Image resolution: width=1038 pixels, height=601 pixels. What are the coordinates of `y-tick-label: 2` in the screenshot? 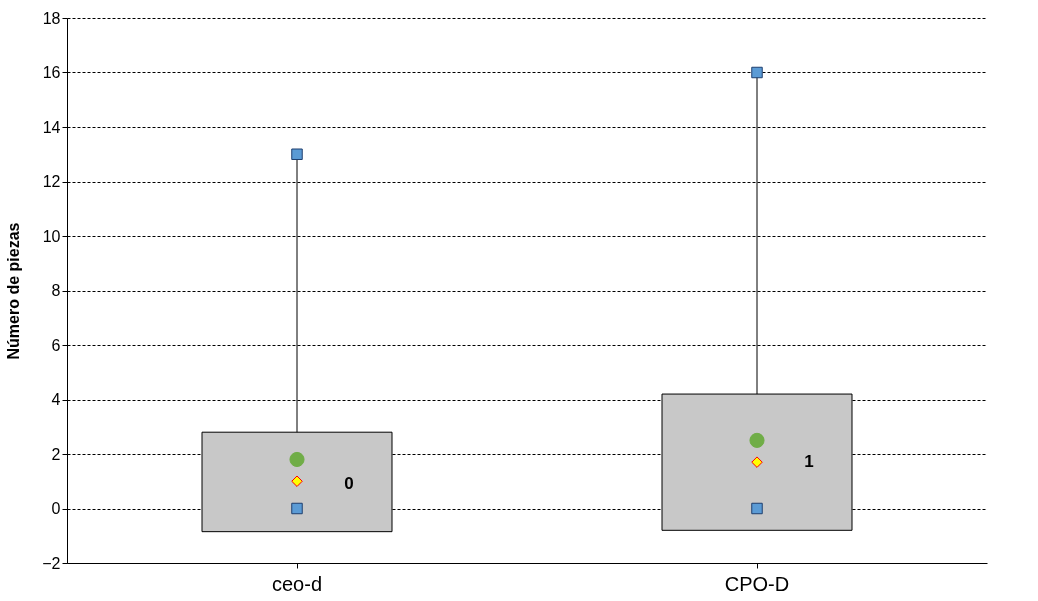 It's located at (56, 454).